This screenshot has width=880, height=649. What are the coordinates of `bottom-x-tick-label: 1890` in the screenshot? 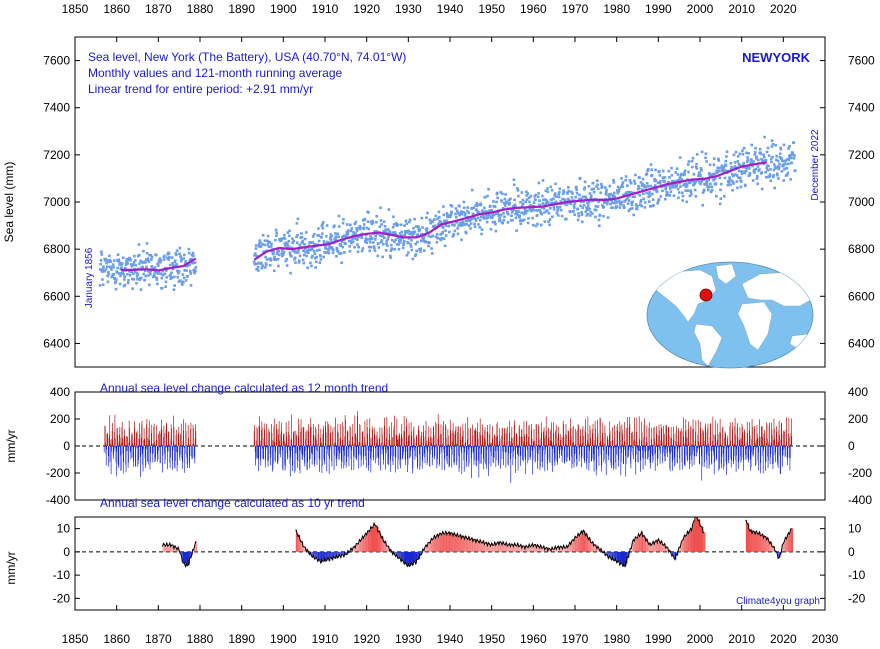 It's located at (241, 639).